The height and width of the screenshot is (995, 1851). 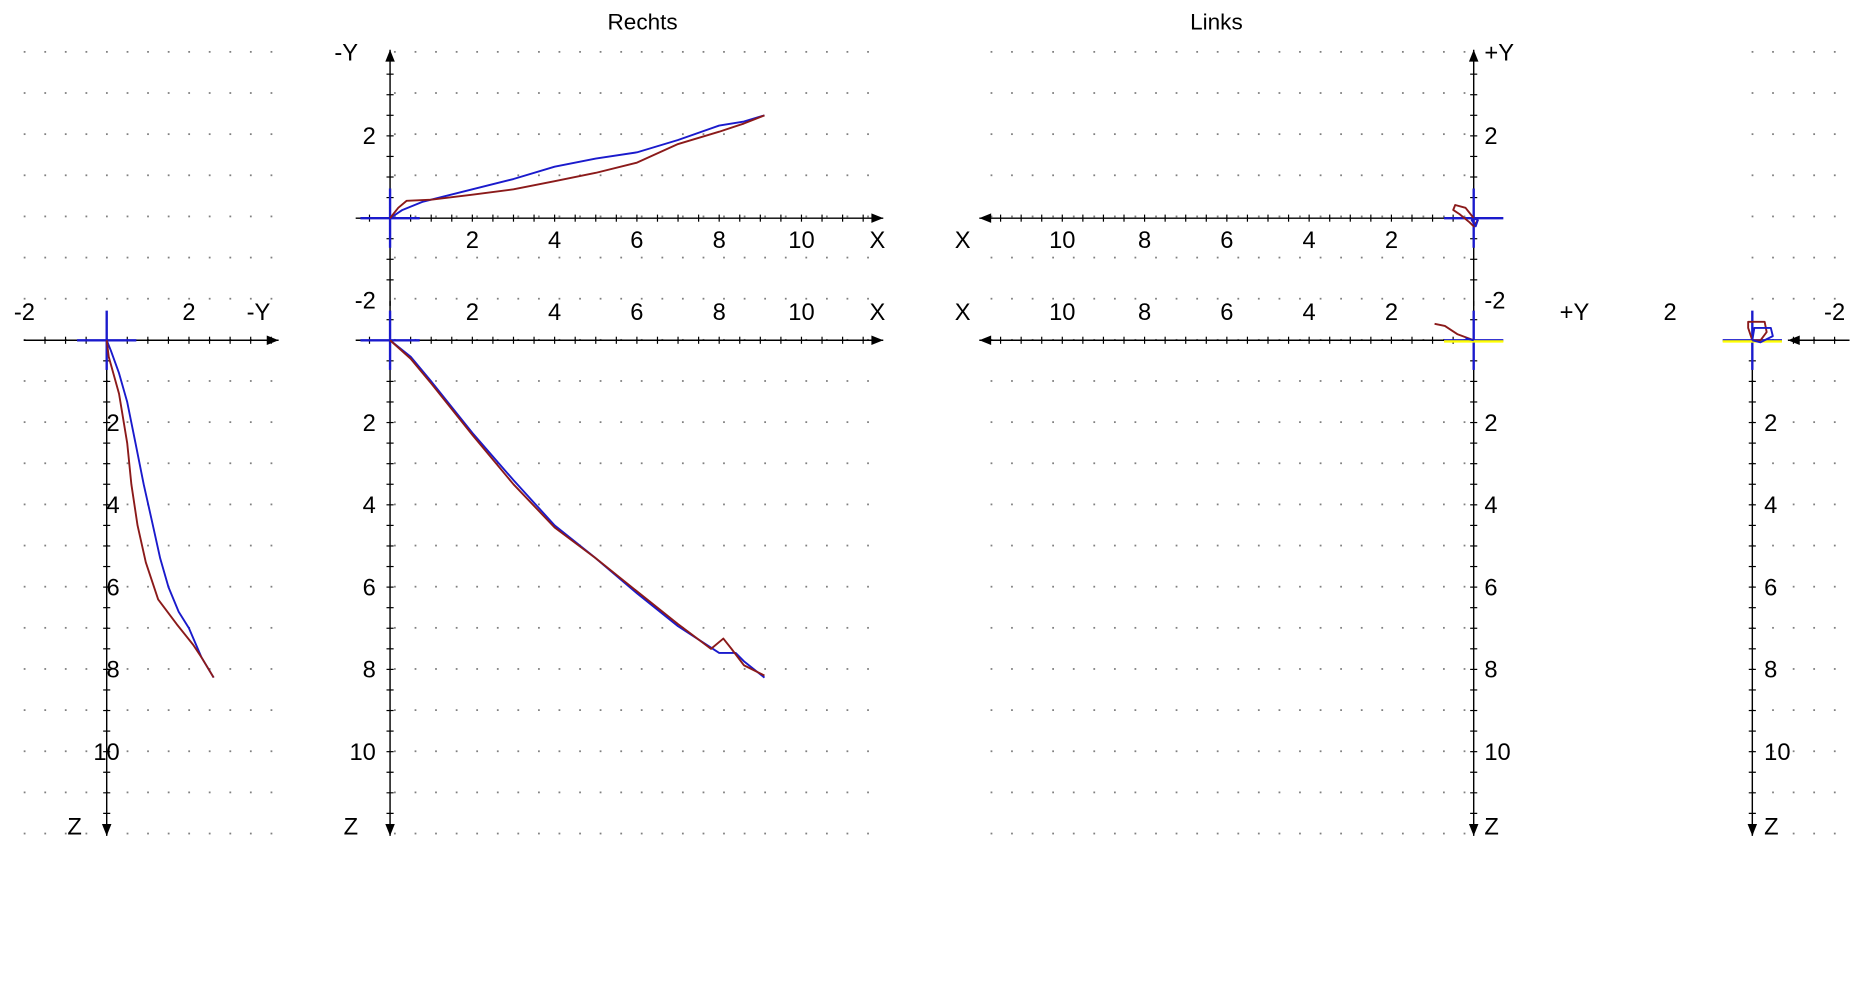 I want to click on y-axis-arrow, so click(x=106, y=829).